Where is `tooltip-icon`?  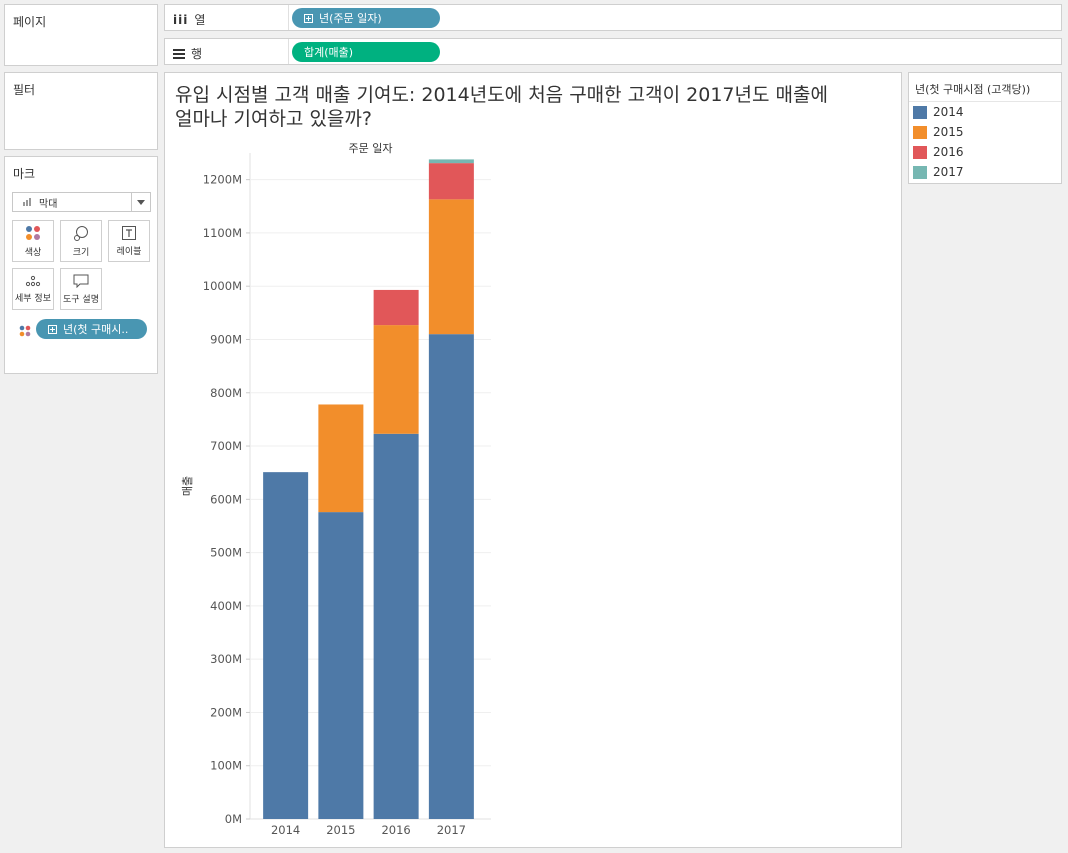
tooltip-icon is located at coordinates (81, 281).